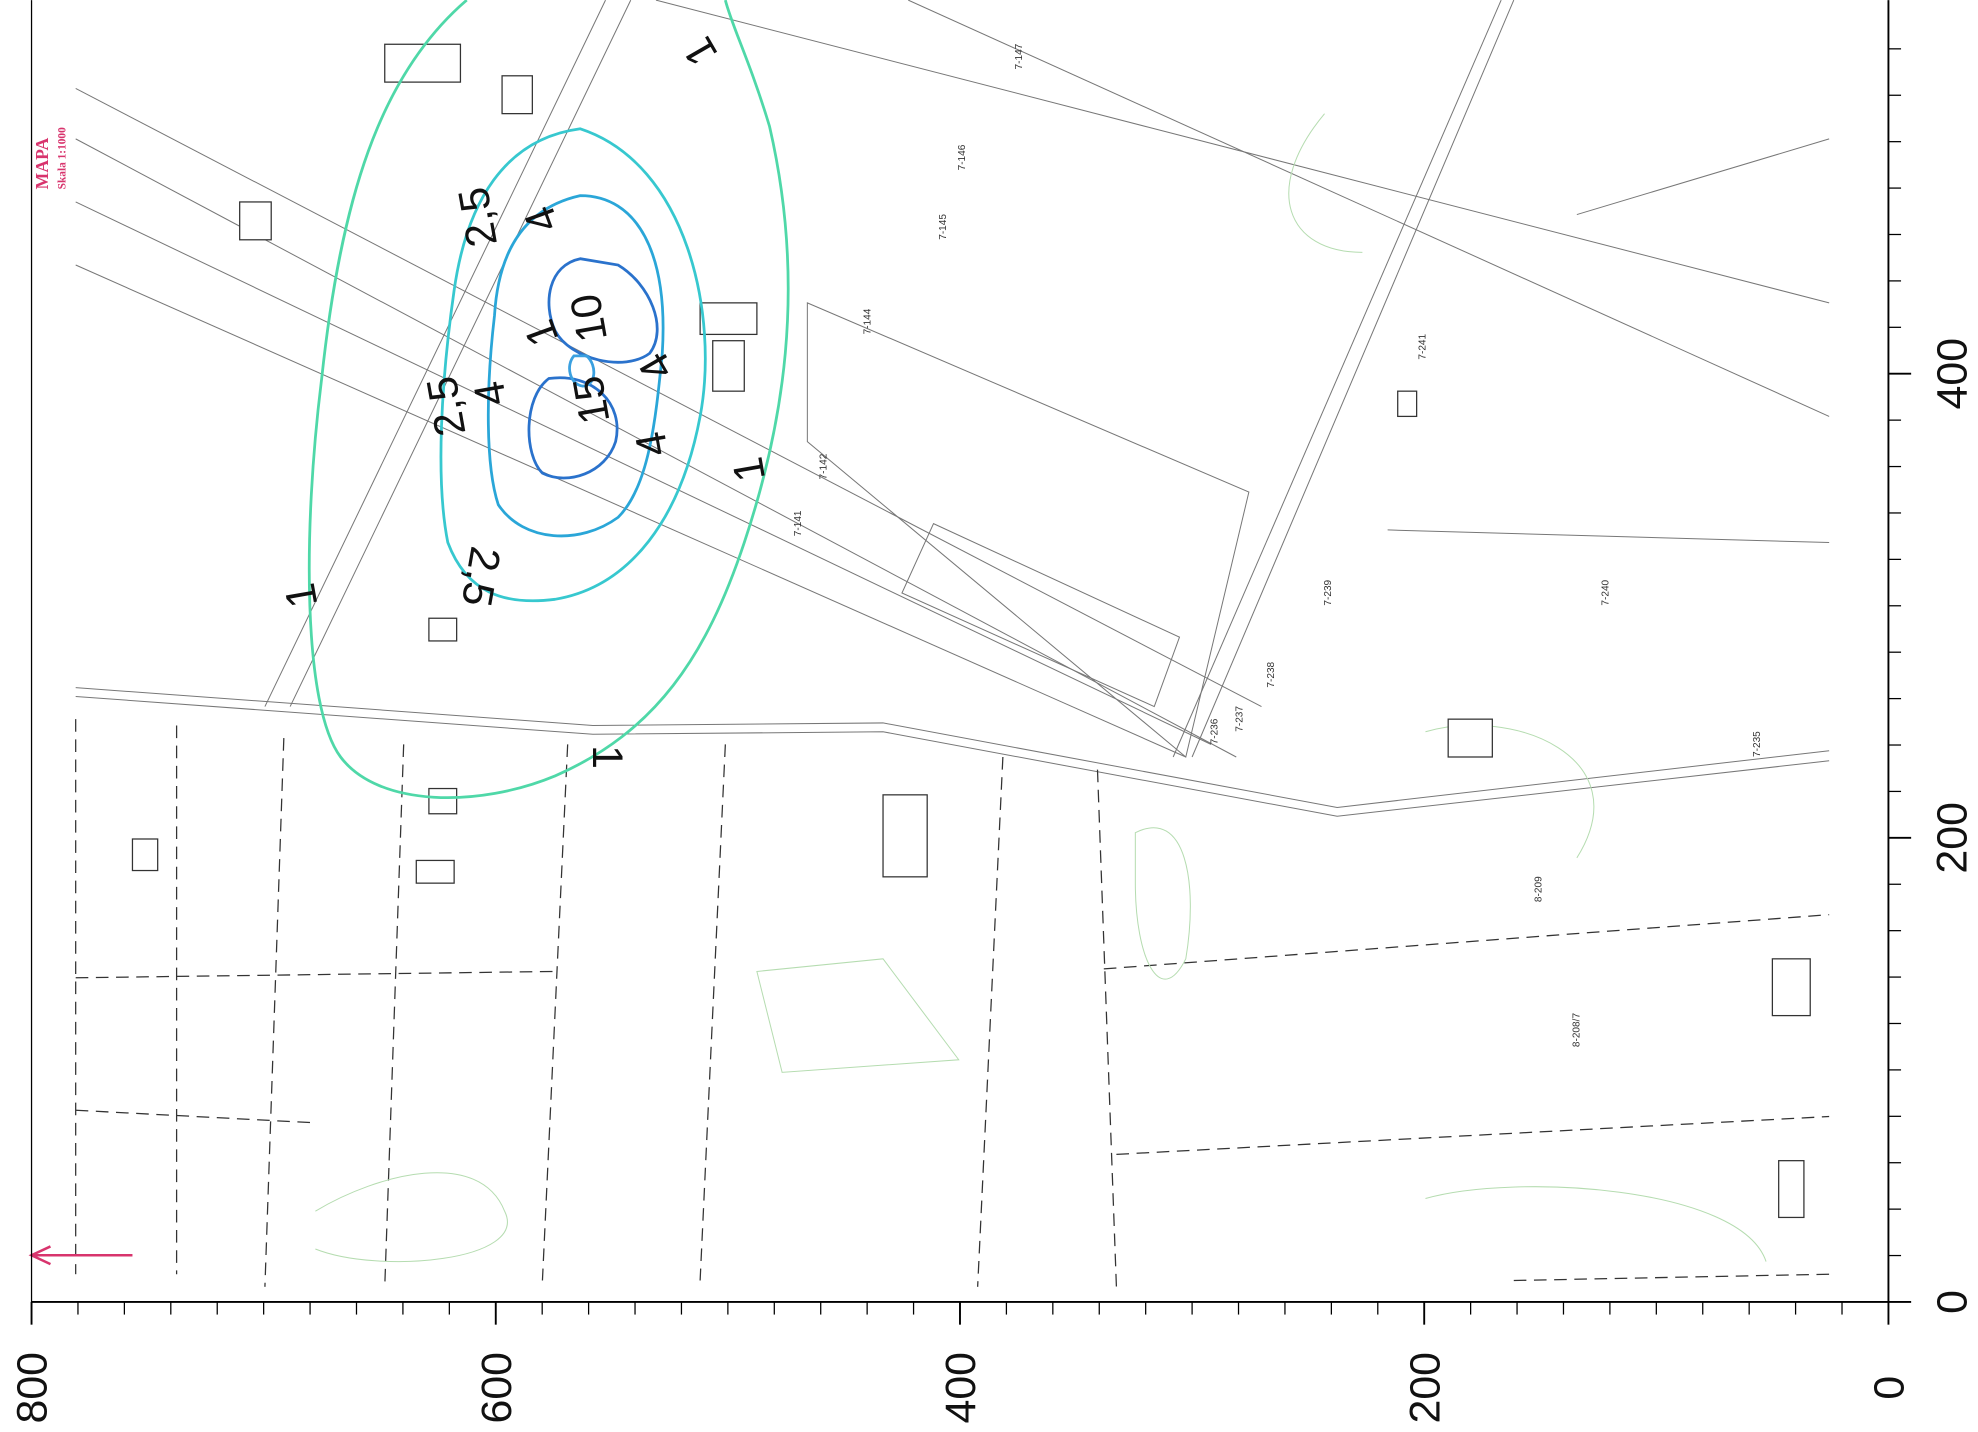  I want to click on parcel-label: 7-141, so click(798, 523).